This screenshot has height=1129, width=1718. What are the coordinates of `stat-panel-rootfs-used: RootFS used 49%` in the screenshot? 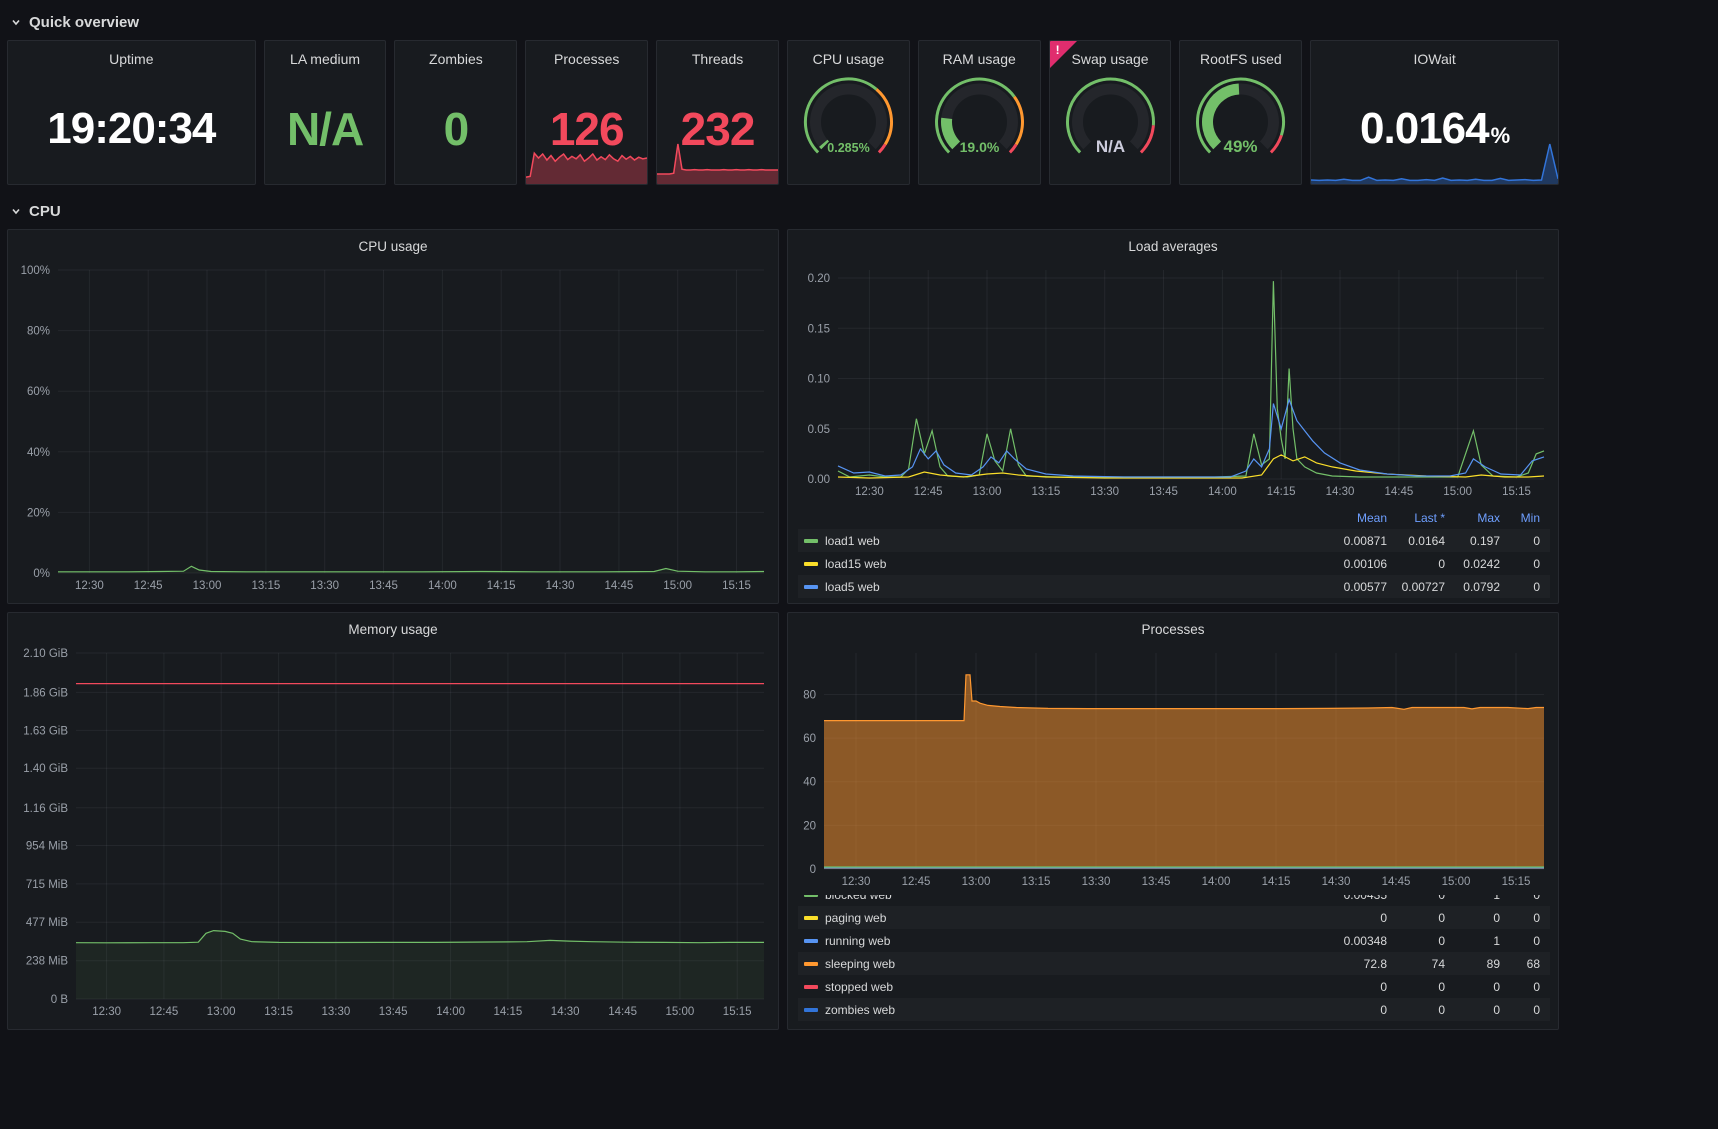 It's located at (1241, 112).